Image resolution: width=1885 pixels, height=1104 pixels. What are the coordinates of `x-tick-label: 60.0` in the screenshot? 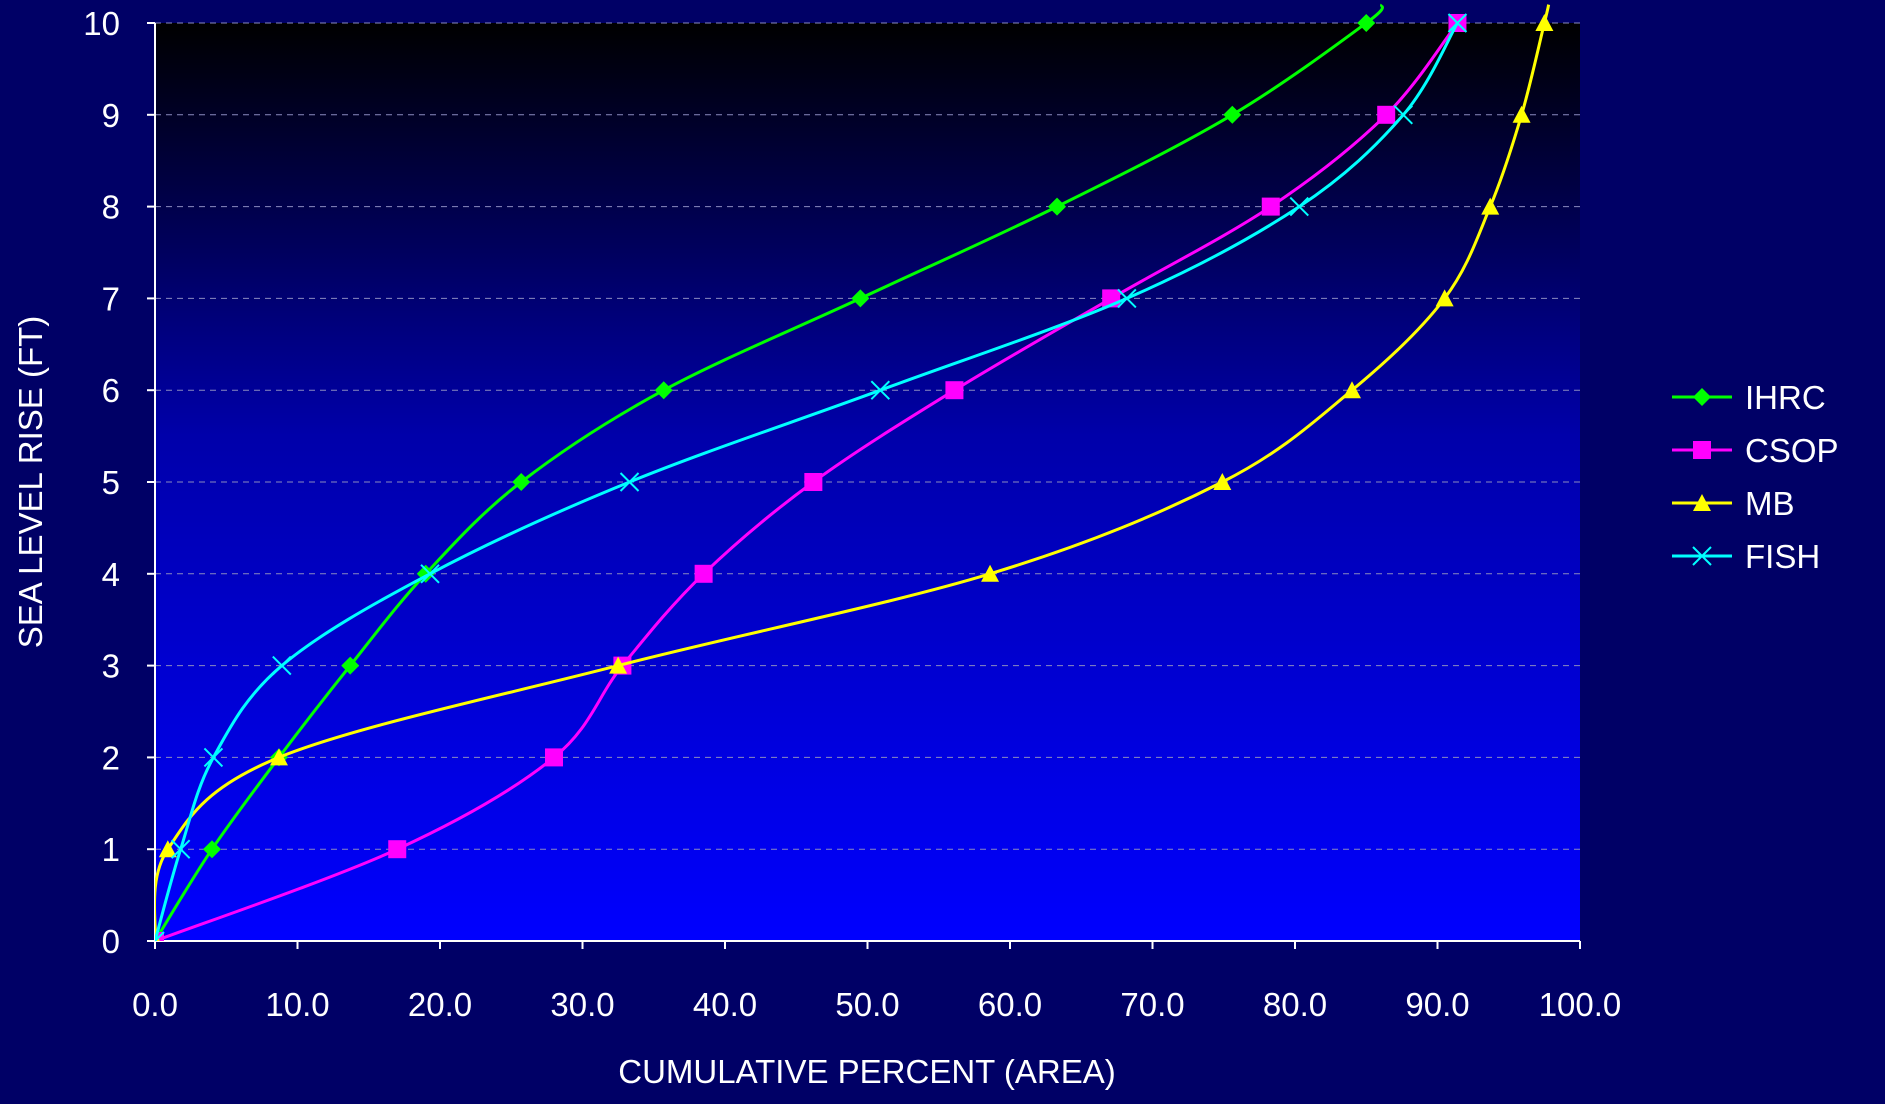 It's located at (1010, 1004).